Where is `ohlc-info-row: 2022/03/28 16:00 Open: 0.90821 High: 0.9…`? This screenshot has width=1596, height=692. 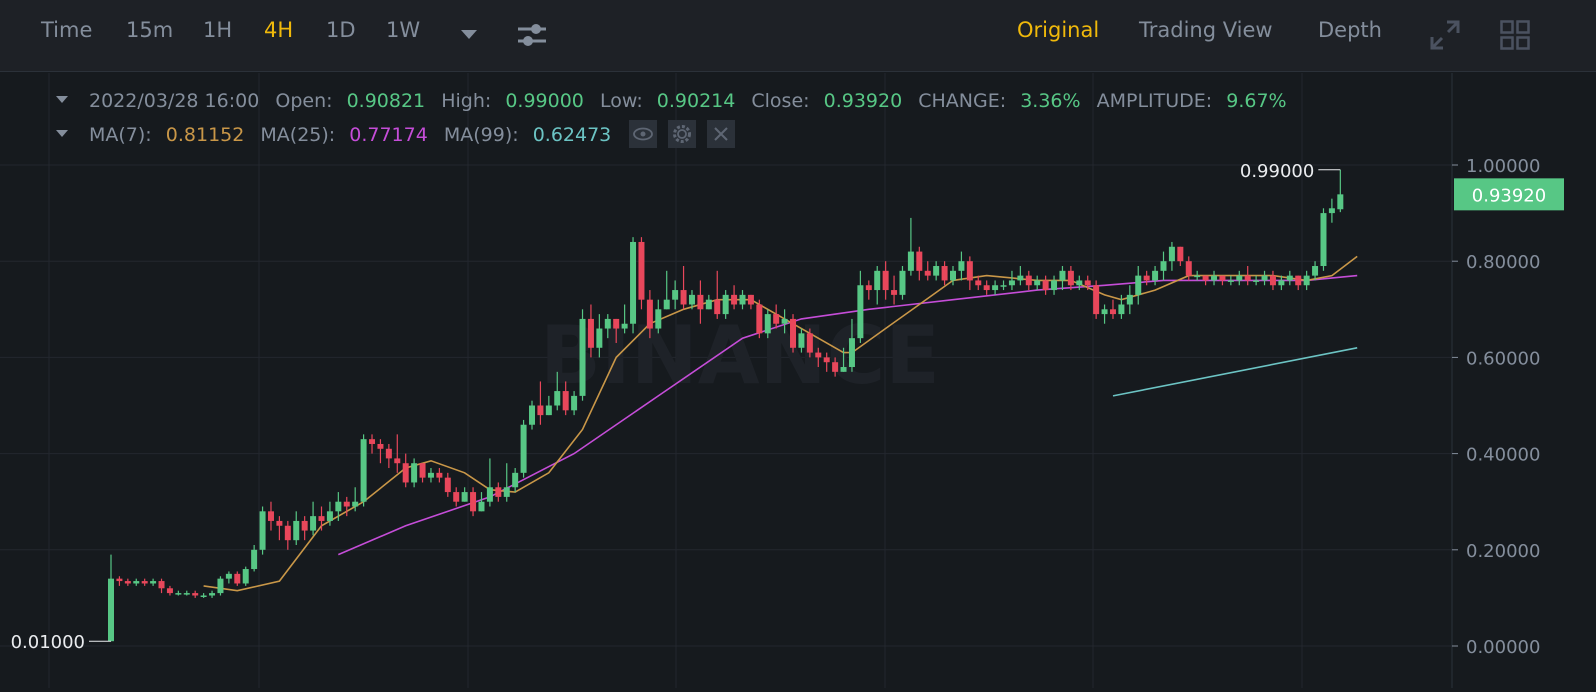 ohlc-info-row: 2022/03/28 16:00 Open: 0.90821 High: 0.9… is located at coordinates (671, 101).